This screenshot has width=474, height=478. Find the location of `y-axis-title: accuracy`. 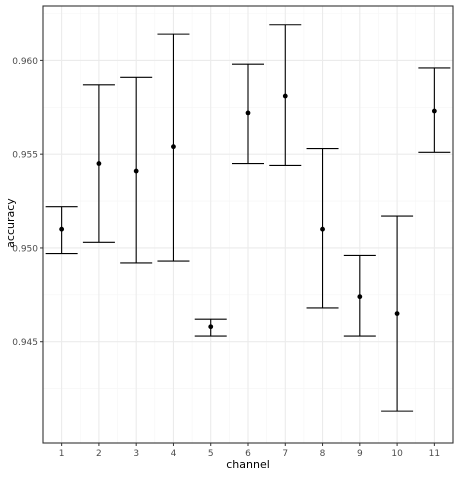

y-axis-title: accuracy is located at coordinates (10, 223).